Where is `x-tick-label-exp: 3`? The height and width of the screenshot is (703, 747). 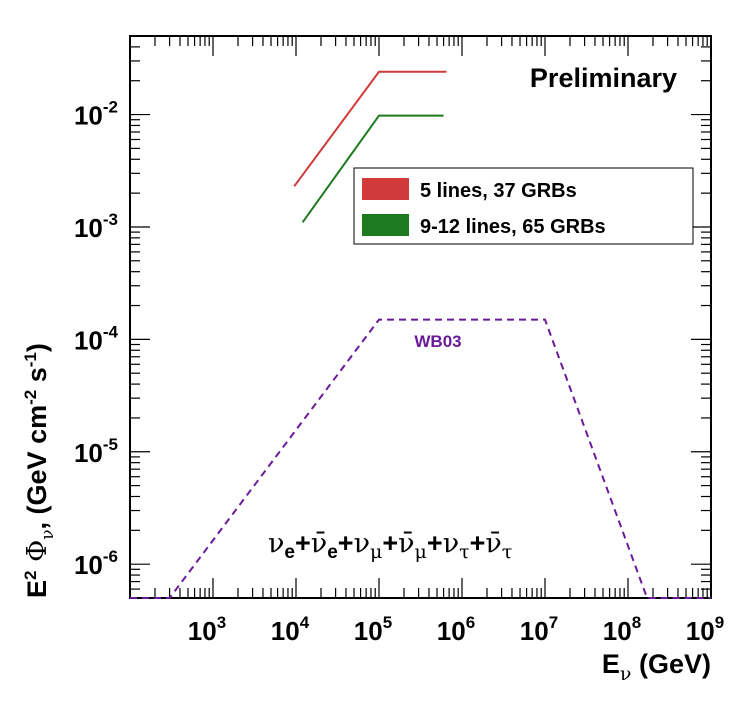 x-tick-label-exp: 3 is located at coordinates (221, 622).